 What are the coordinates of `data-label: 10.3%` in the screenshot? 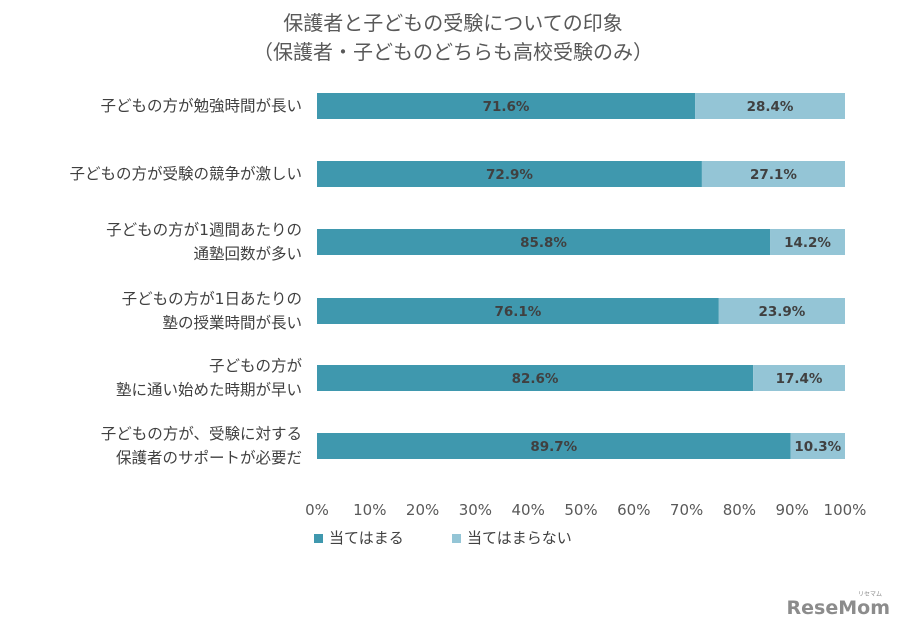 It's located at (817, 447).